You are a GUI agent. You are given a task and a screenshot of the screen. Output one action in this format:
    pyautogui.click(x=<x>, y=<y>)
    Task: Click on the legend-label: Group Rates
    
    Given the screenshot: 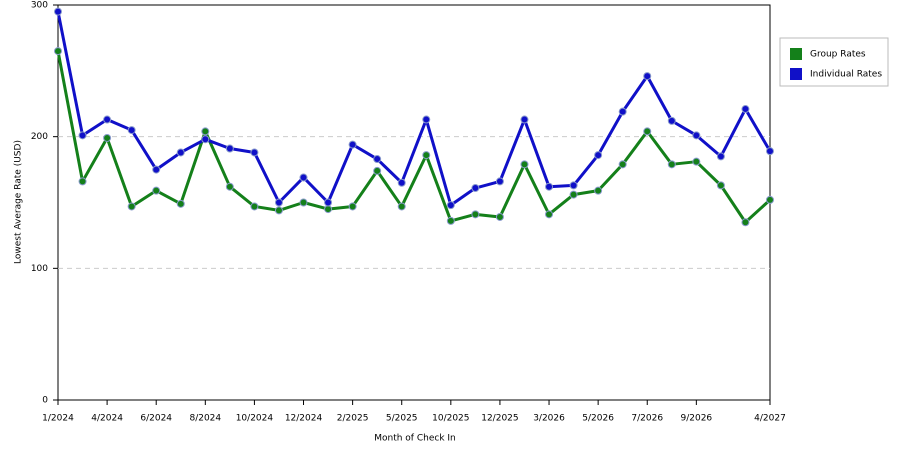 What is the action you would take?
    pyautogui.click(x=838, y=55)
    